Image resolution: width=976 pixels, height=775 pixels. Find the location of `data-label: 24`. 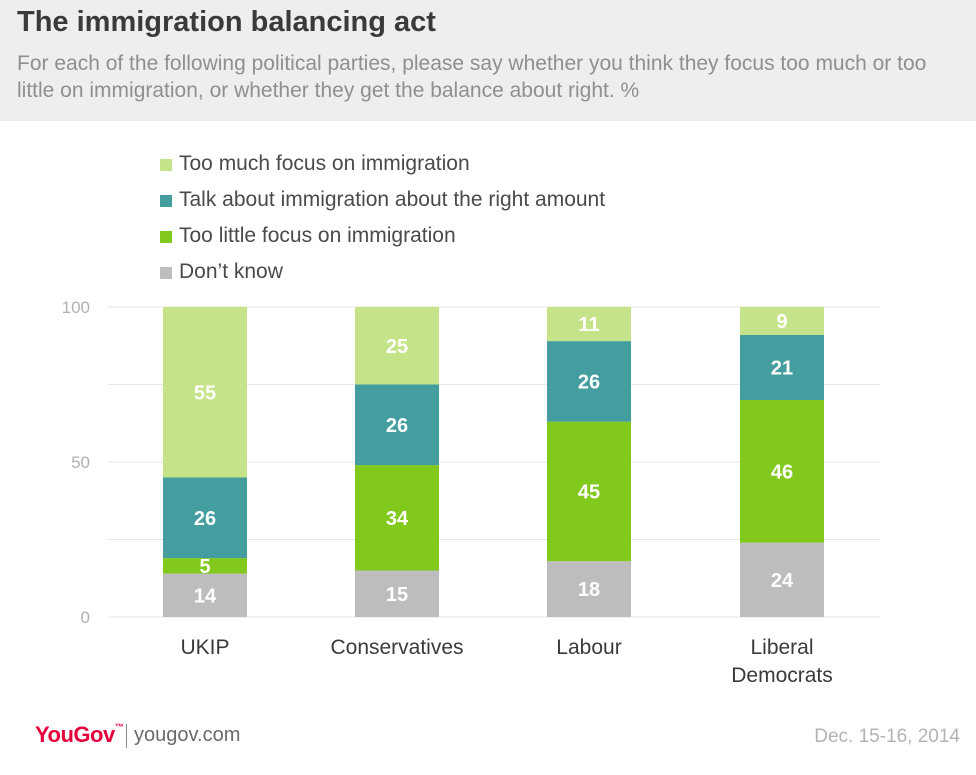

data-label: 24 is located at coordinates (782, 581).